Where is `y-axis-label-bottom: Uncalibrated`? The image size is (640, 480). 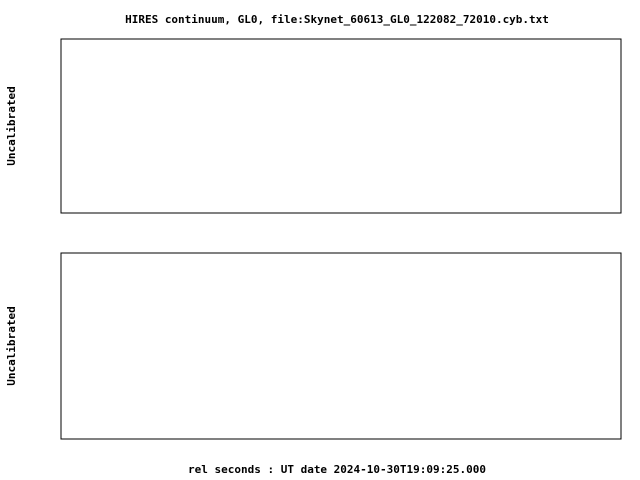
y-axis-label-bottom: Uncalibrated is located at coordinates (11, 345).